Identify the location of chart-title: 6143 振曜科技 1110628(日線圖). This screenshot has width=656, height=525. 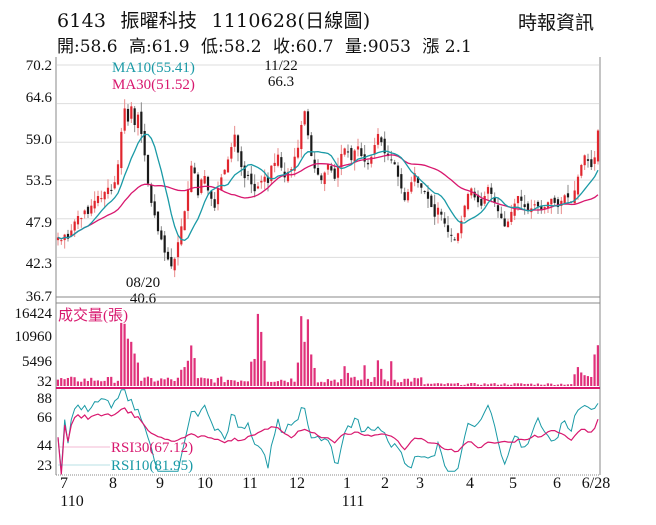
(217, 19).